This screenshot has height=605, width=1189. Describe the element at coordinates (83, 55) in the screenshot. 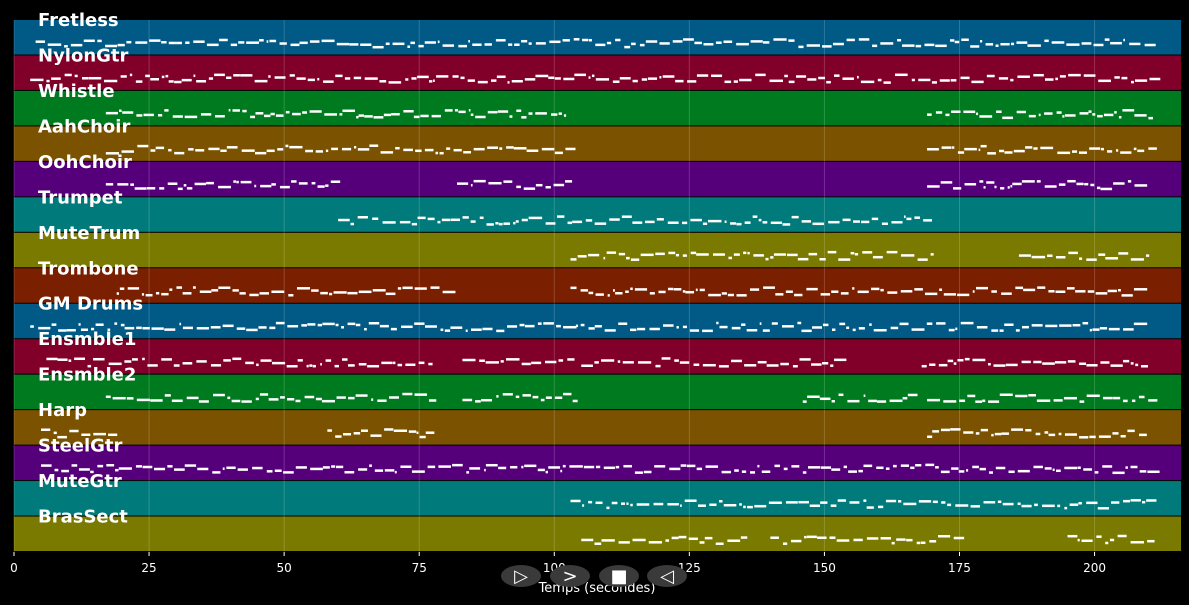

I see `track-label-1: NylonGtr` at that location.